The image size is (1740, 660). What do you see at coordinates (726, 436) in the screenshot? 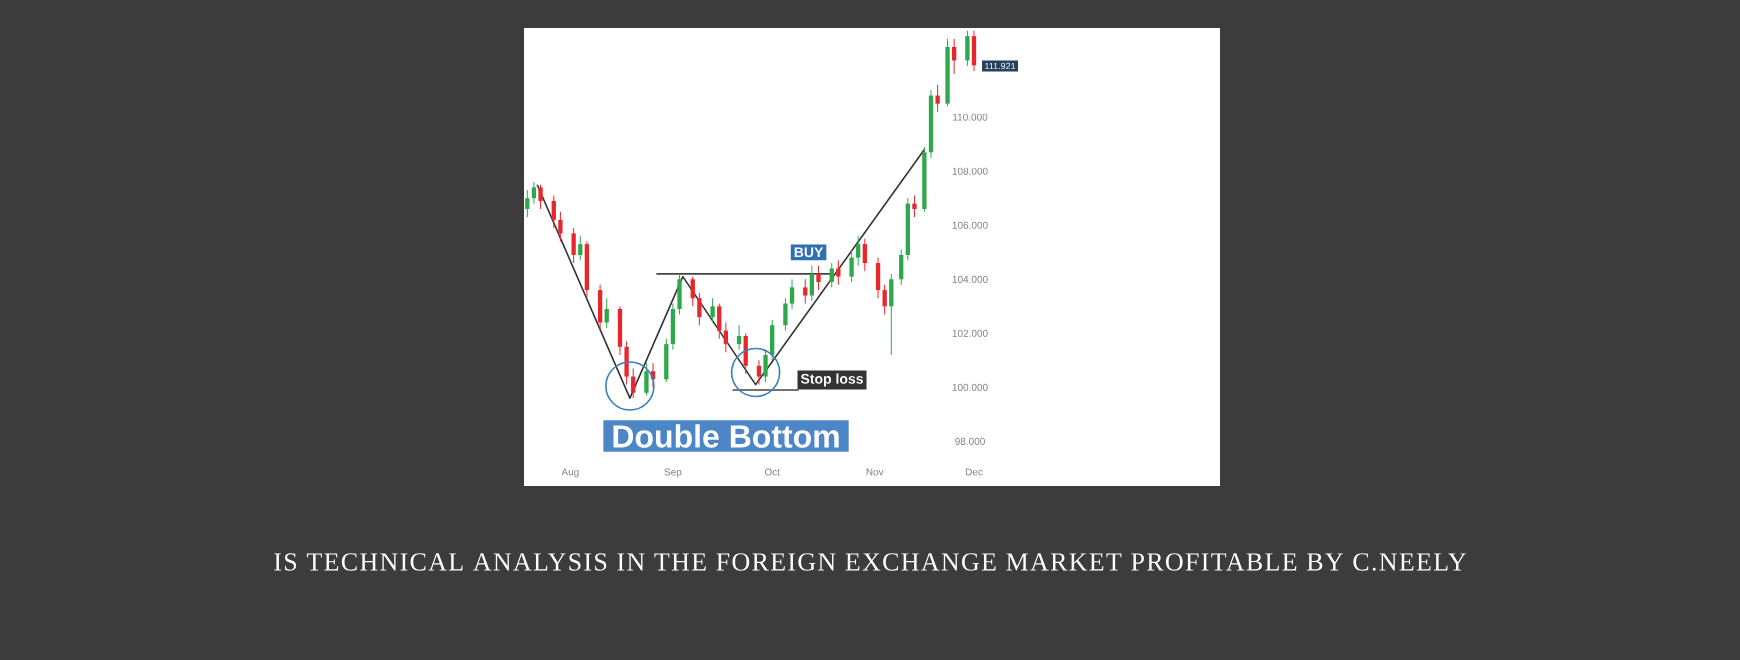
I see `annotation: Double Bottom` at bounding box center [726, 436].